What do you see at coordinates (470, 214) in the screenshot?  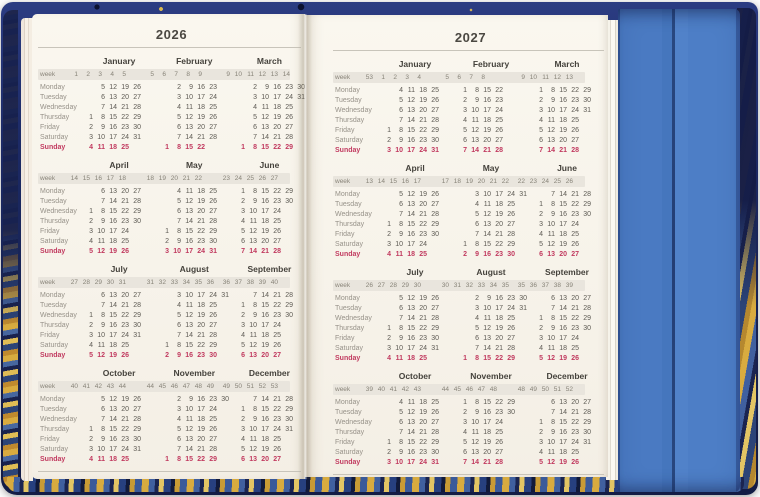 I see `day-row-wednesday: Wednesday 7 14 21 28 5 12 19 26 2 9 16 23 30` at bounding box center [470, 214].